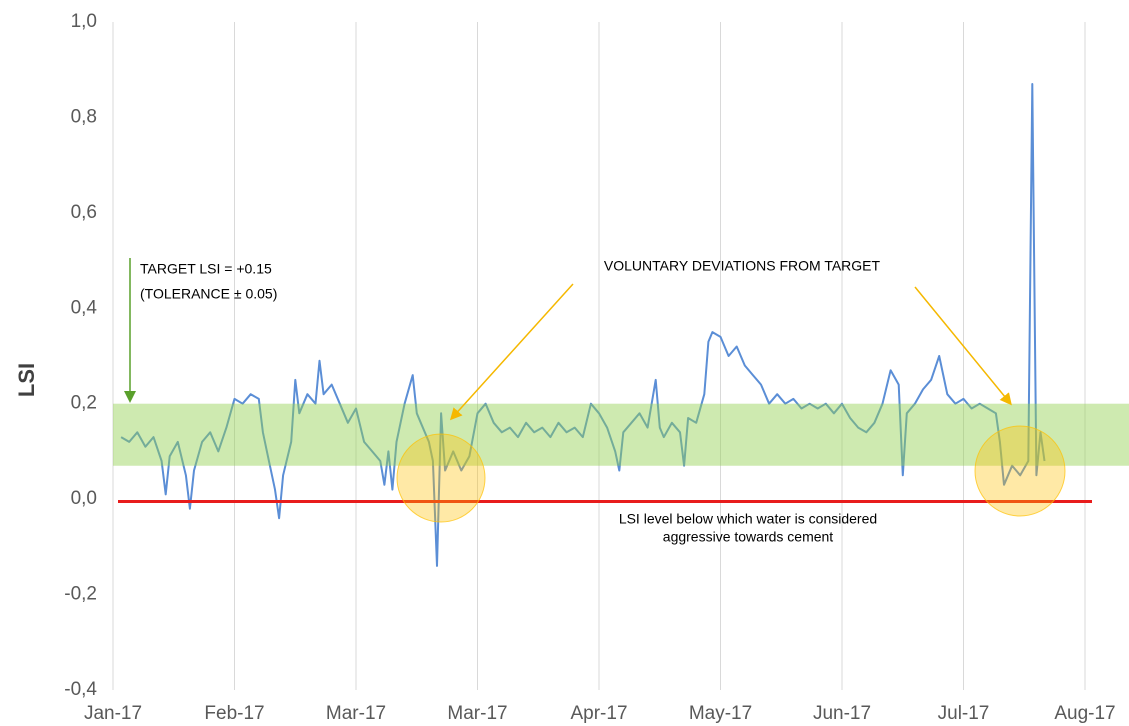 This screenshot has width=1129, height=726. What do you see at coordinates (234, 713) in the screenshot?
I see `x-tick-label: Feb-17` at bounding box center [234, 713].